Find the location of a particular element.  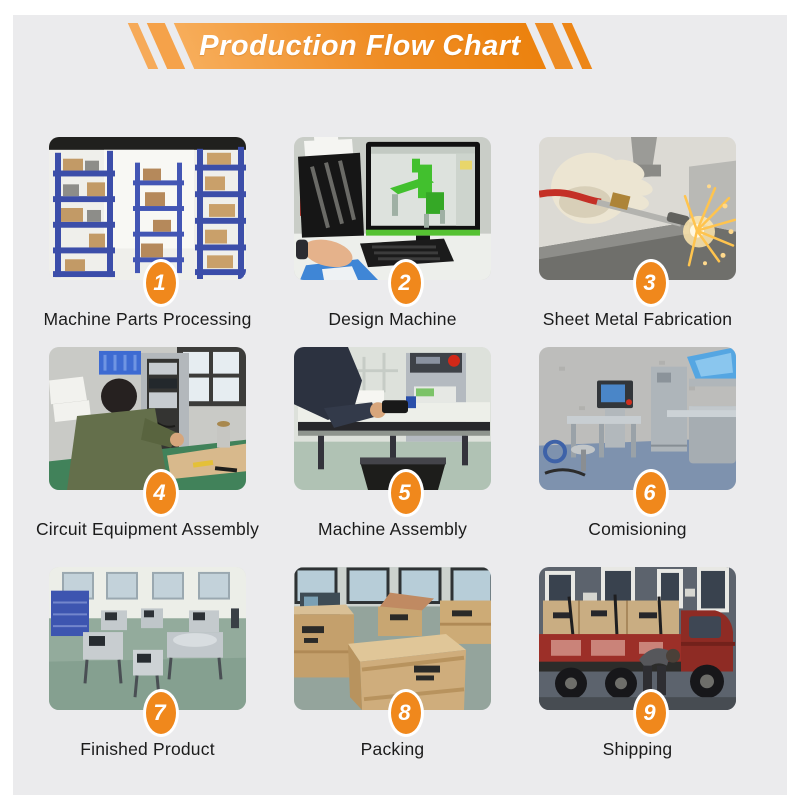

step-cell-7: 7 Finished Product is located at coordinates (147, 663).